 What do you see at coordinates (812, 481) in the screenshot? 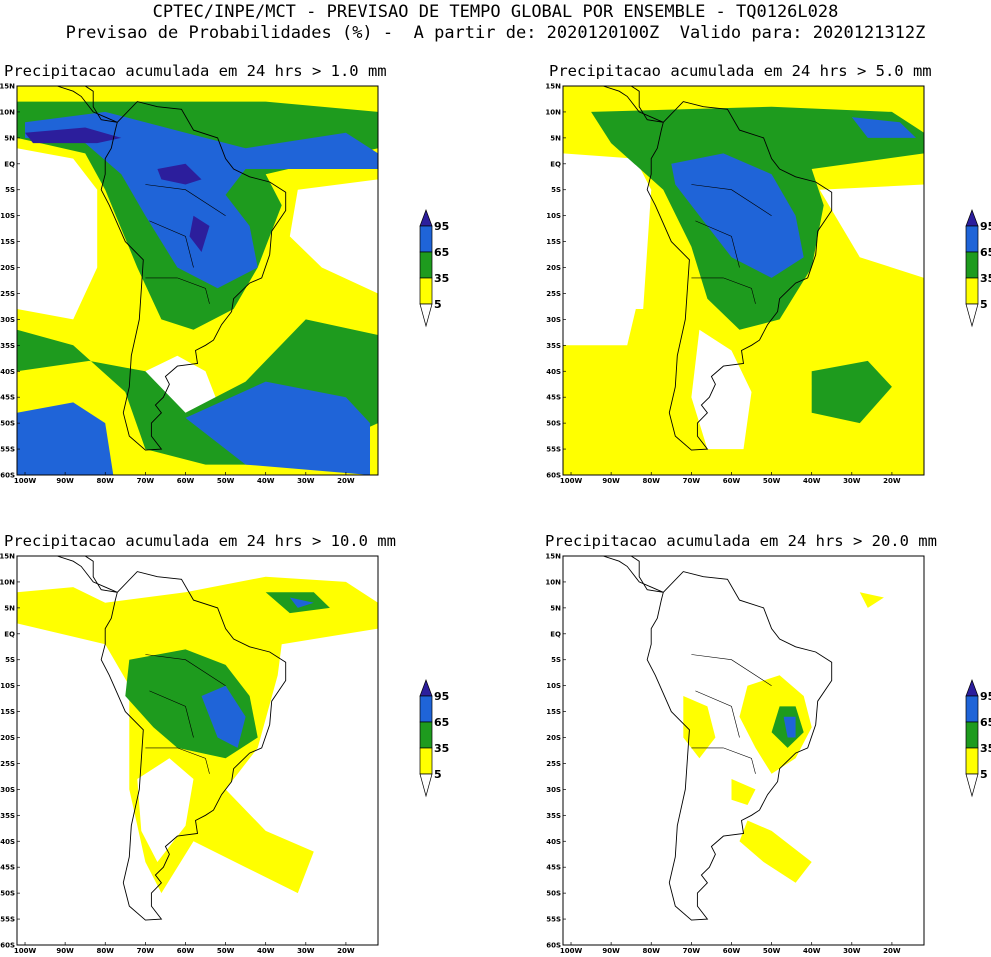
I see `lon-tick-label: 40W` at bounding box center [812, 481].